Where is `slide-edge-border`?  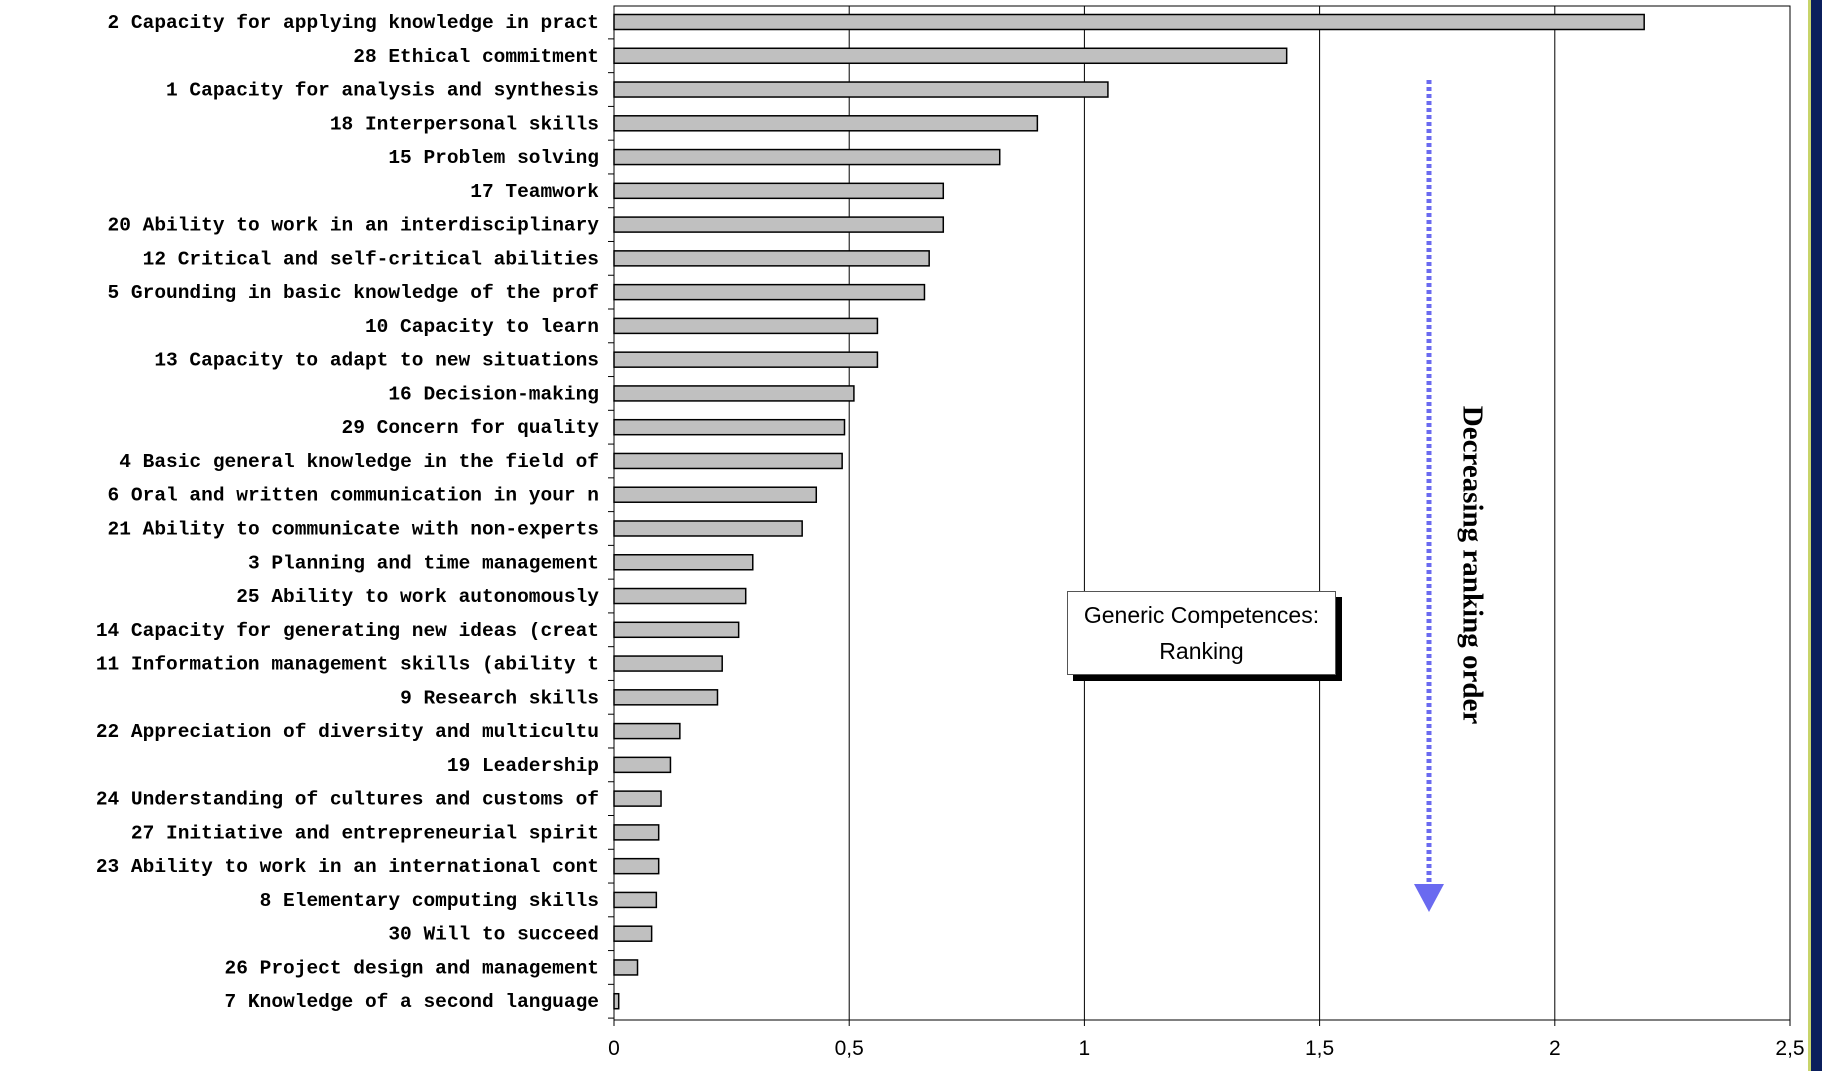
slide-edge-border is located at coordinates (1815, 535).